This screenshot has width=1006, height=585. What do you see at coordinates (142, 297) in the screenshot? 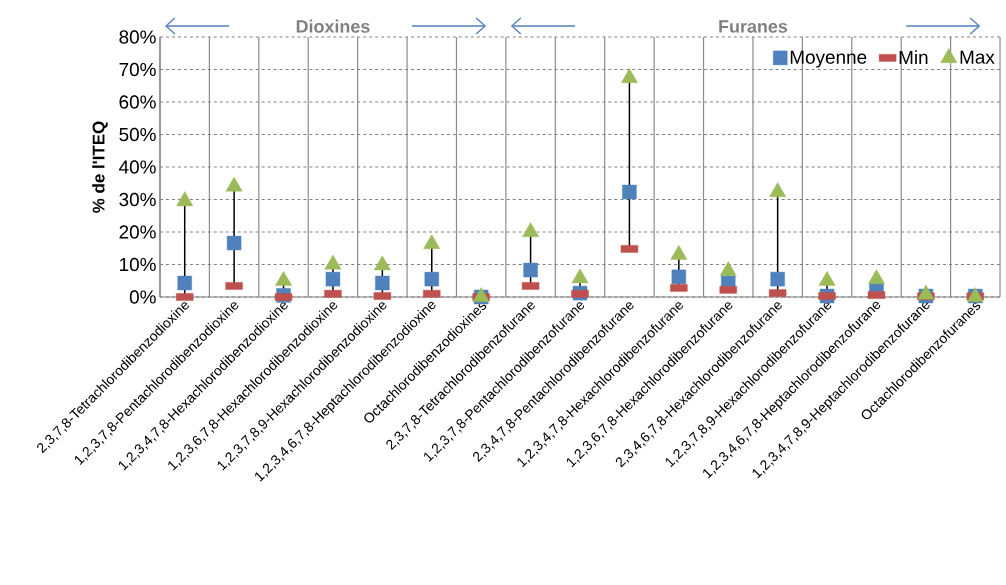
I see `y-tick-label: 0%` at bounding box center [142, 297].